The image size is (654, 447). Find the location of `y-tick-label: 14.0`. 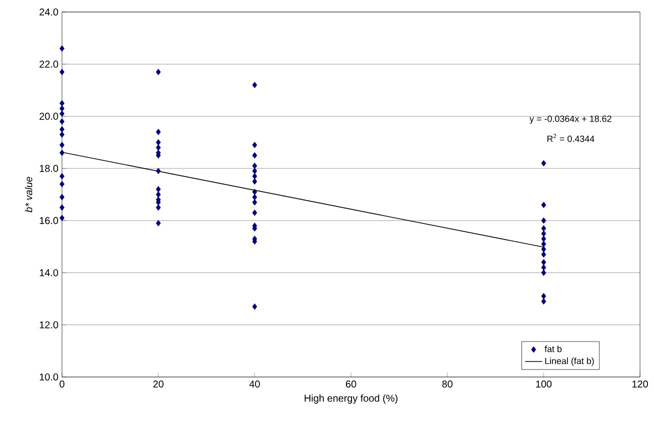

y-tick-label: 14.0 is located at coordinates (49, 272).